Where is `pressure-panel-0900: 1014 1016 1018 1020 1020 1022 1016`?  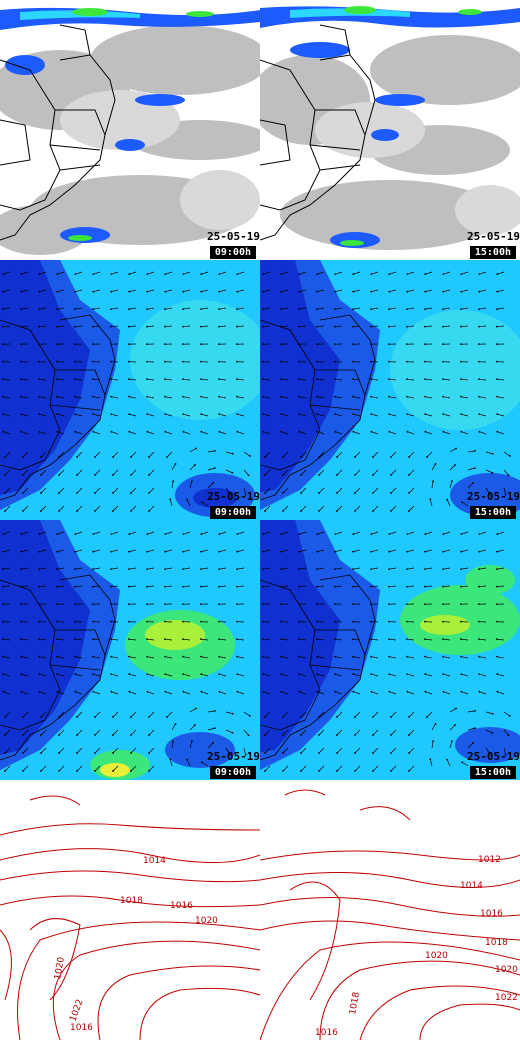 pressure-panel-0900: 1014 1016 1018 1020 1020 1022 1016 is located at coordinates (130, 910).